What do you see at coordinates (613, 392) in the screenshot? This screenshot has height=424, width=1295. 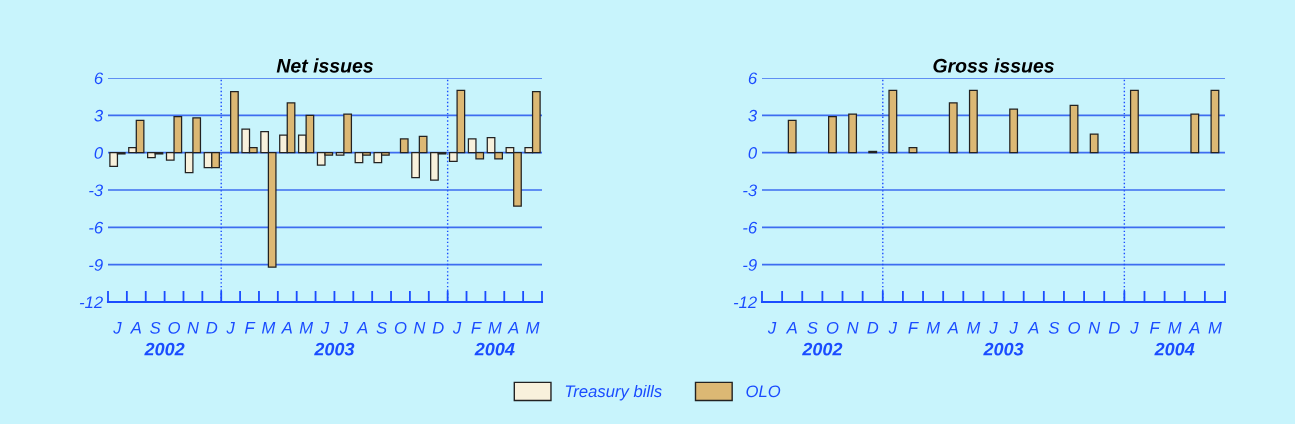 I see `legend-label: Treasury bills` at bounding box center [613, 392].